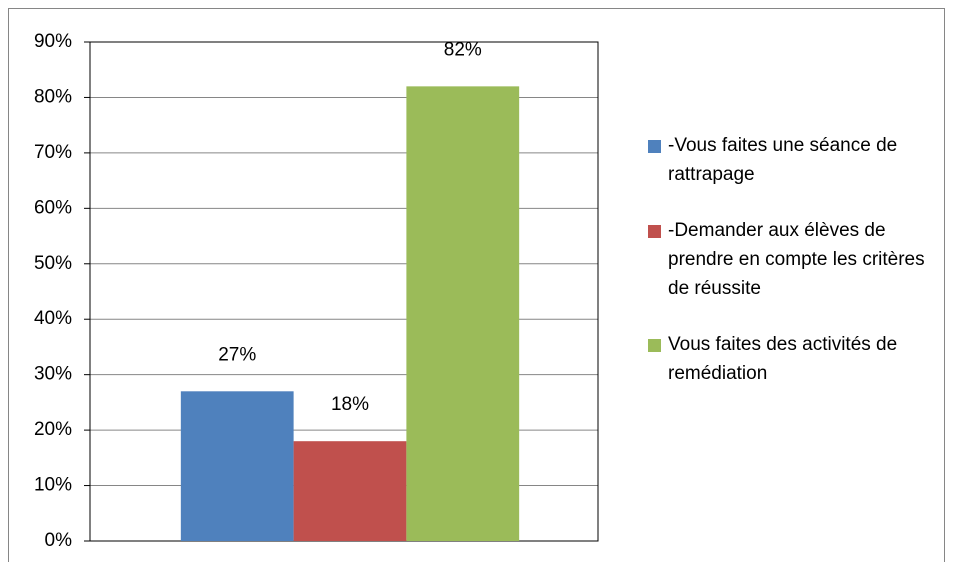 The width and height of the screenshot is (953, 562). I want to click on y-tick-label: 0%, so click(59, 540).